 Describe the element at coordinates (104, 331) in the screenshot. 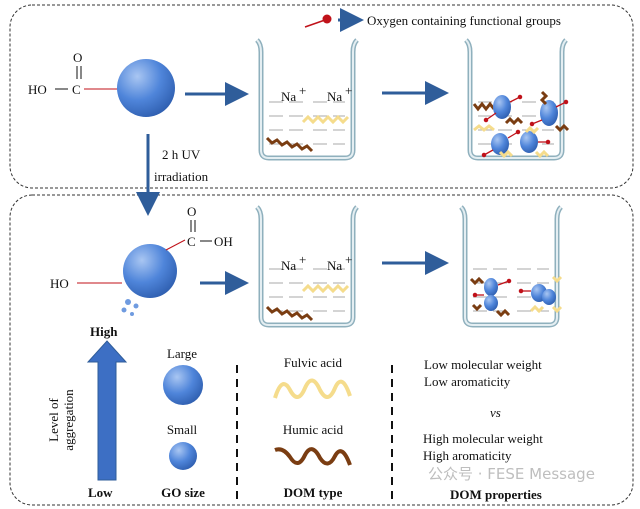

I see `aggregation-high-label: High` at that location.